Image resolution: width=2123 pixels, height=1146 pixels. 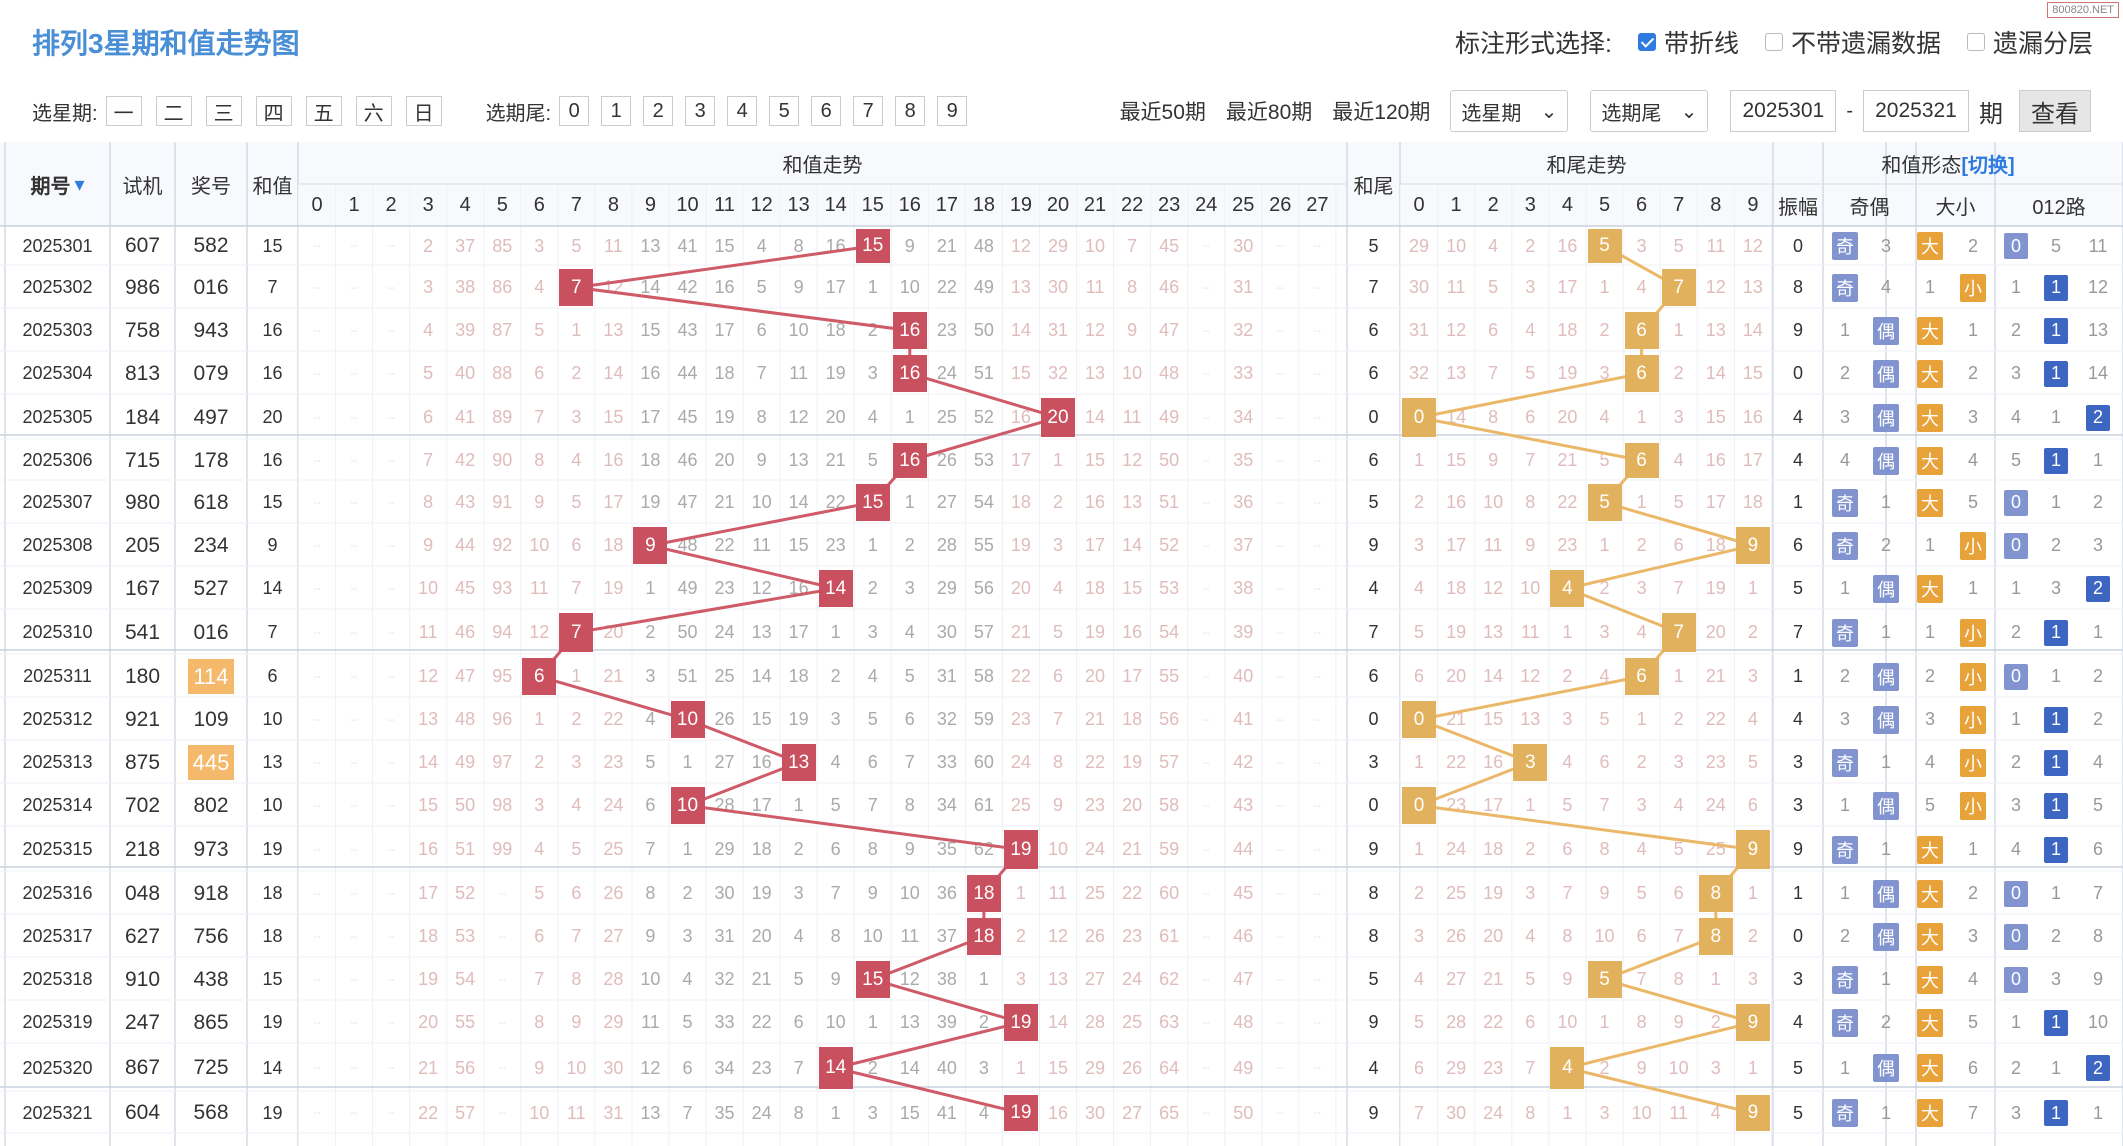 What do you see at coordinates (323, 111) in the screenshot?
I see `weekday-button: 五` at bounding box center [323, 111].